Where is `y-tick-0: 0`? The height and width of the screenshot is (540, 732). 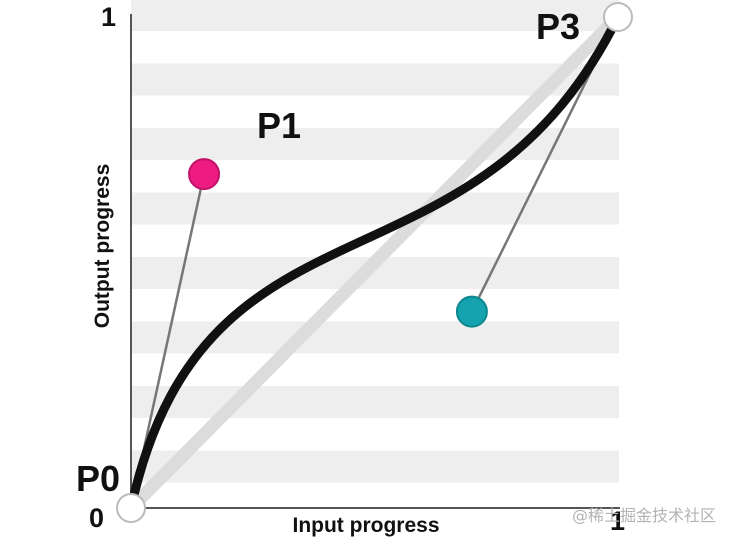
y-tick-0: 0 is located at coordinates (96, 518).